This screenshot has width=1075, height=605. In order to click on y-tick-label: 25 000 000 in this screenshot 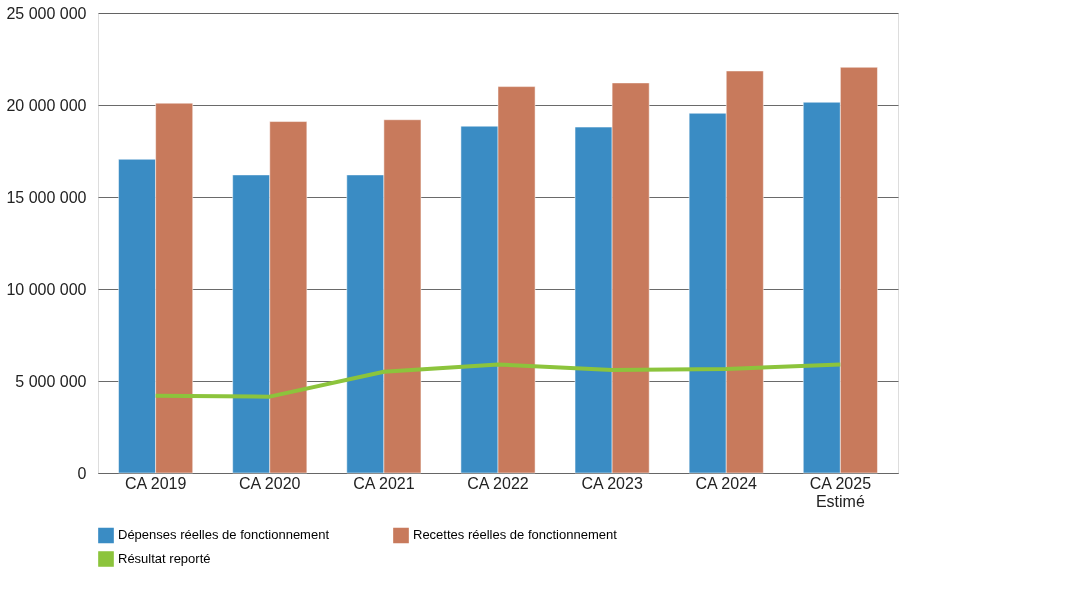, I will do `click(46, 13)`.